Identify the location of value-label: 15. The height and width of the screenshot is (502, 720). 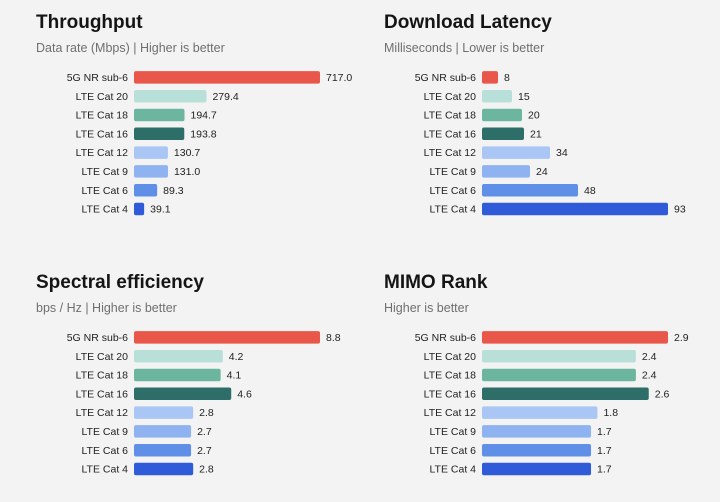
(524, 97).